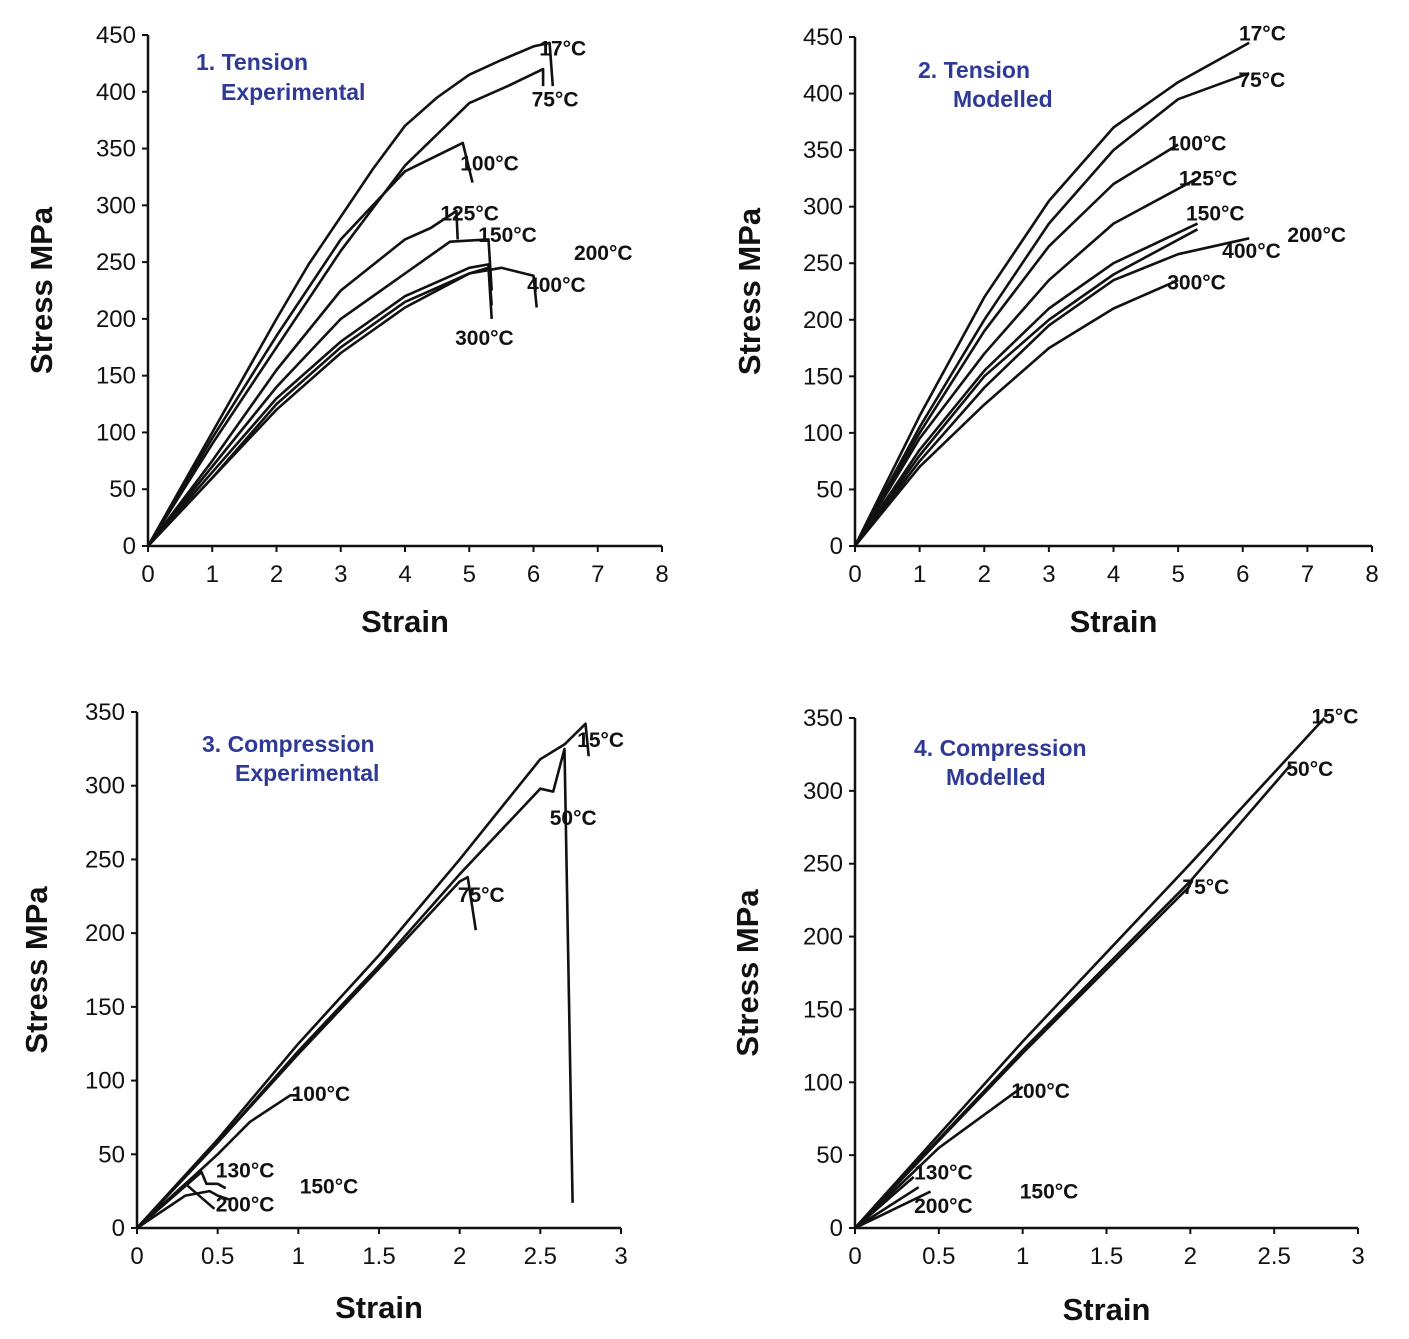 This screenshot has height=1339, width=1409. I want to click on panel-subtitle: Modelled, so click(996, 777).